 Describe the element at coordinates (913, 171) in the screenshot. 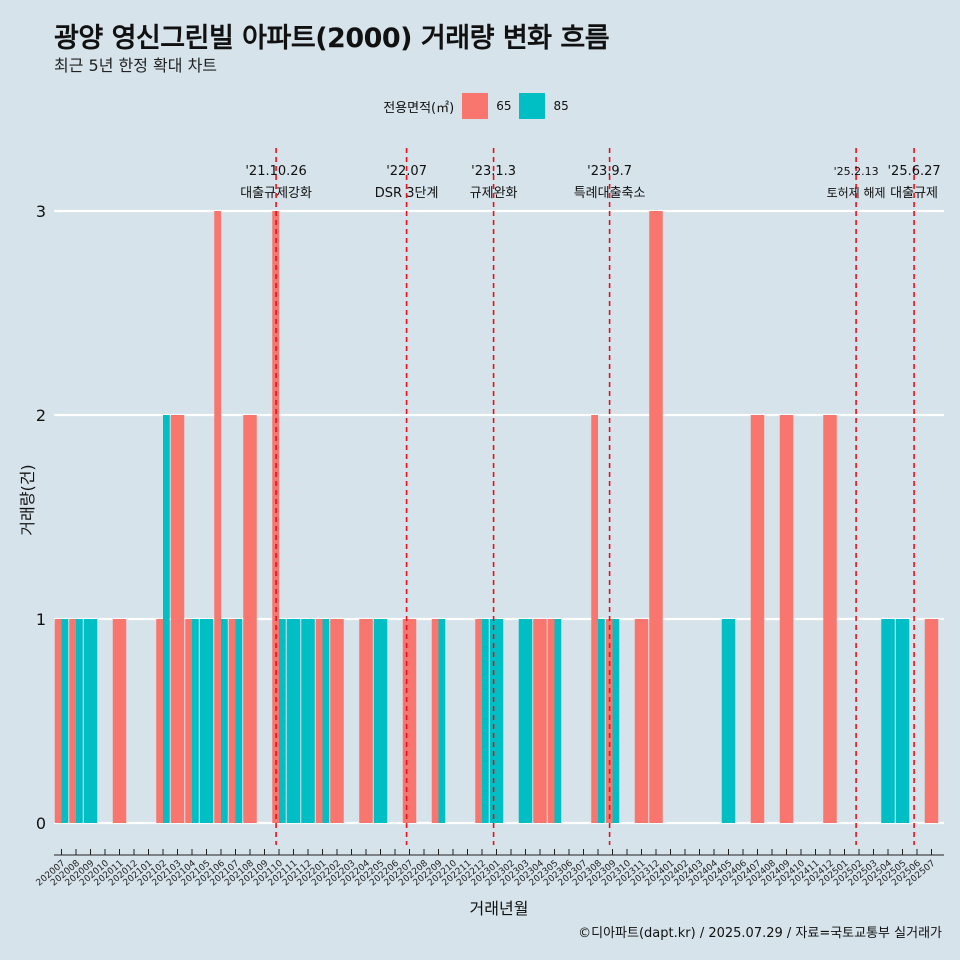

I see `event-date-label: '25.6.27` at that location.